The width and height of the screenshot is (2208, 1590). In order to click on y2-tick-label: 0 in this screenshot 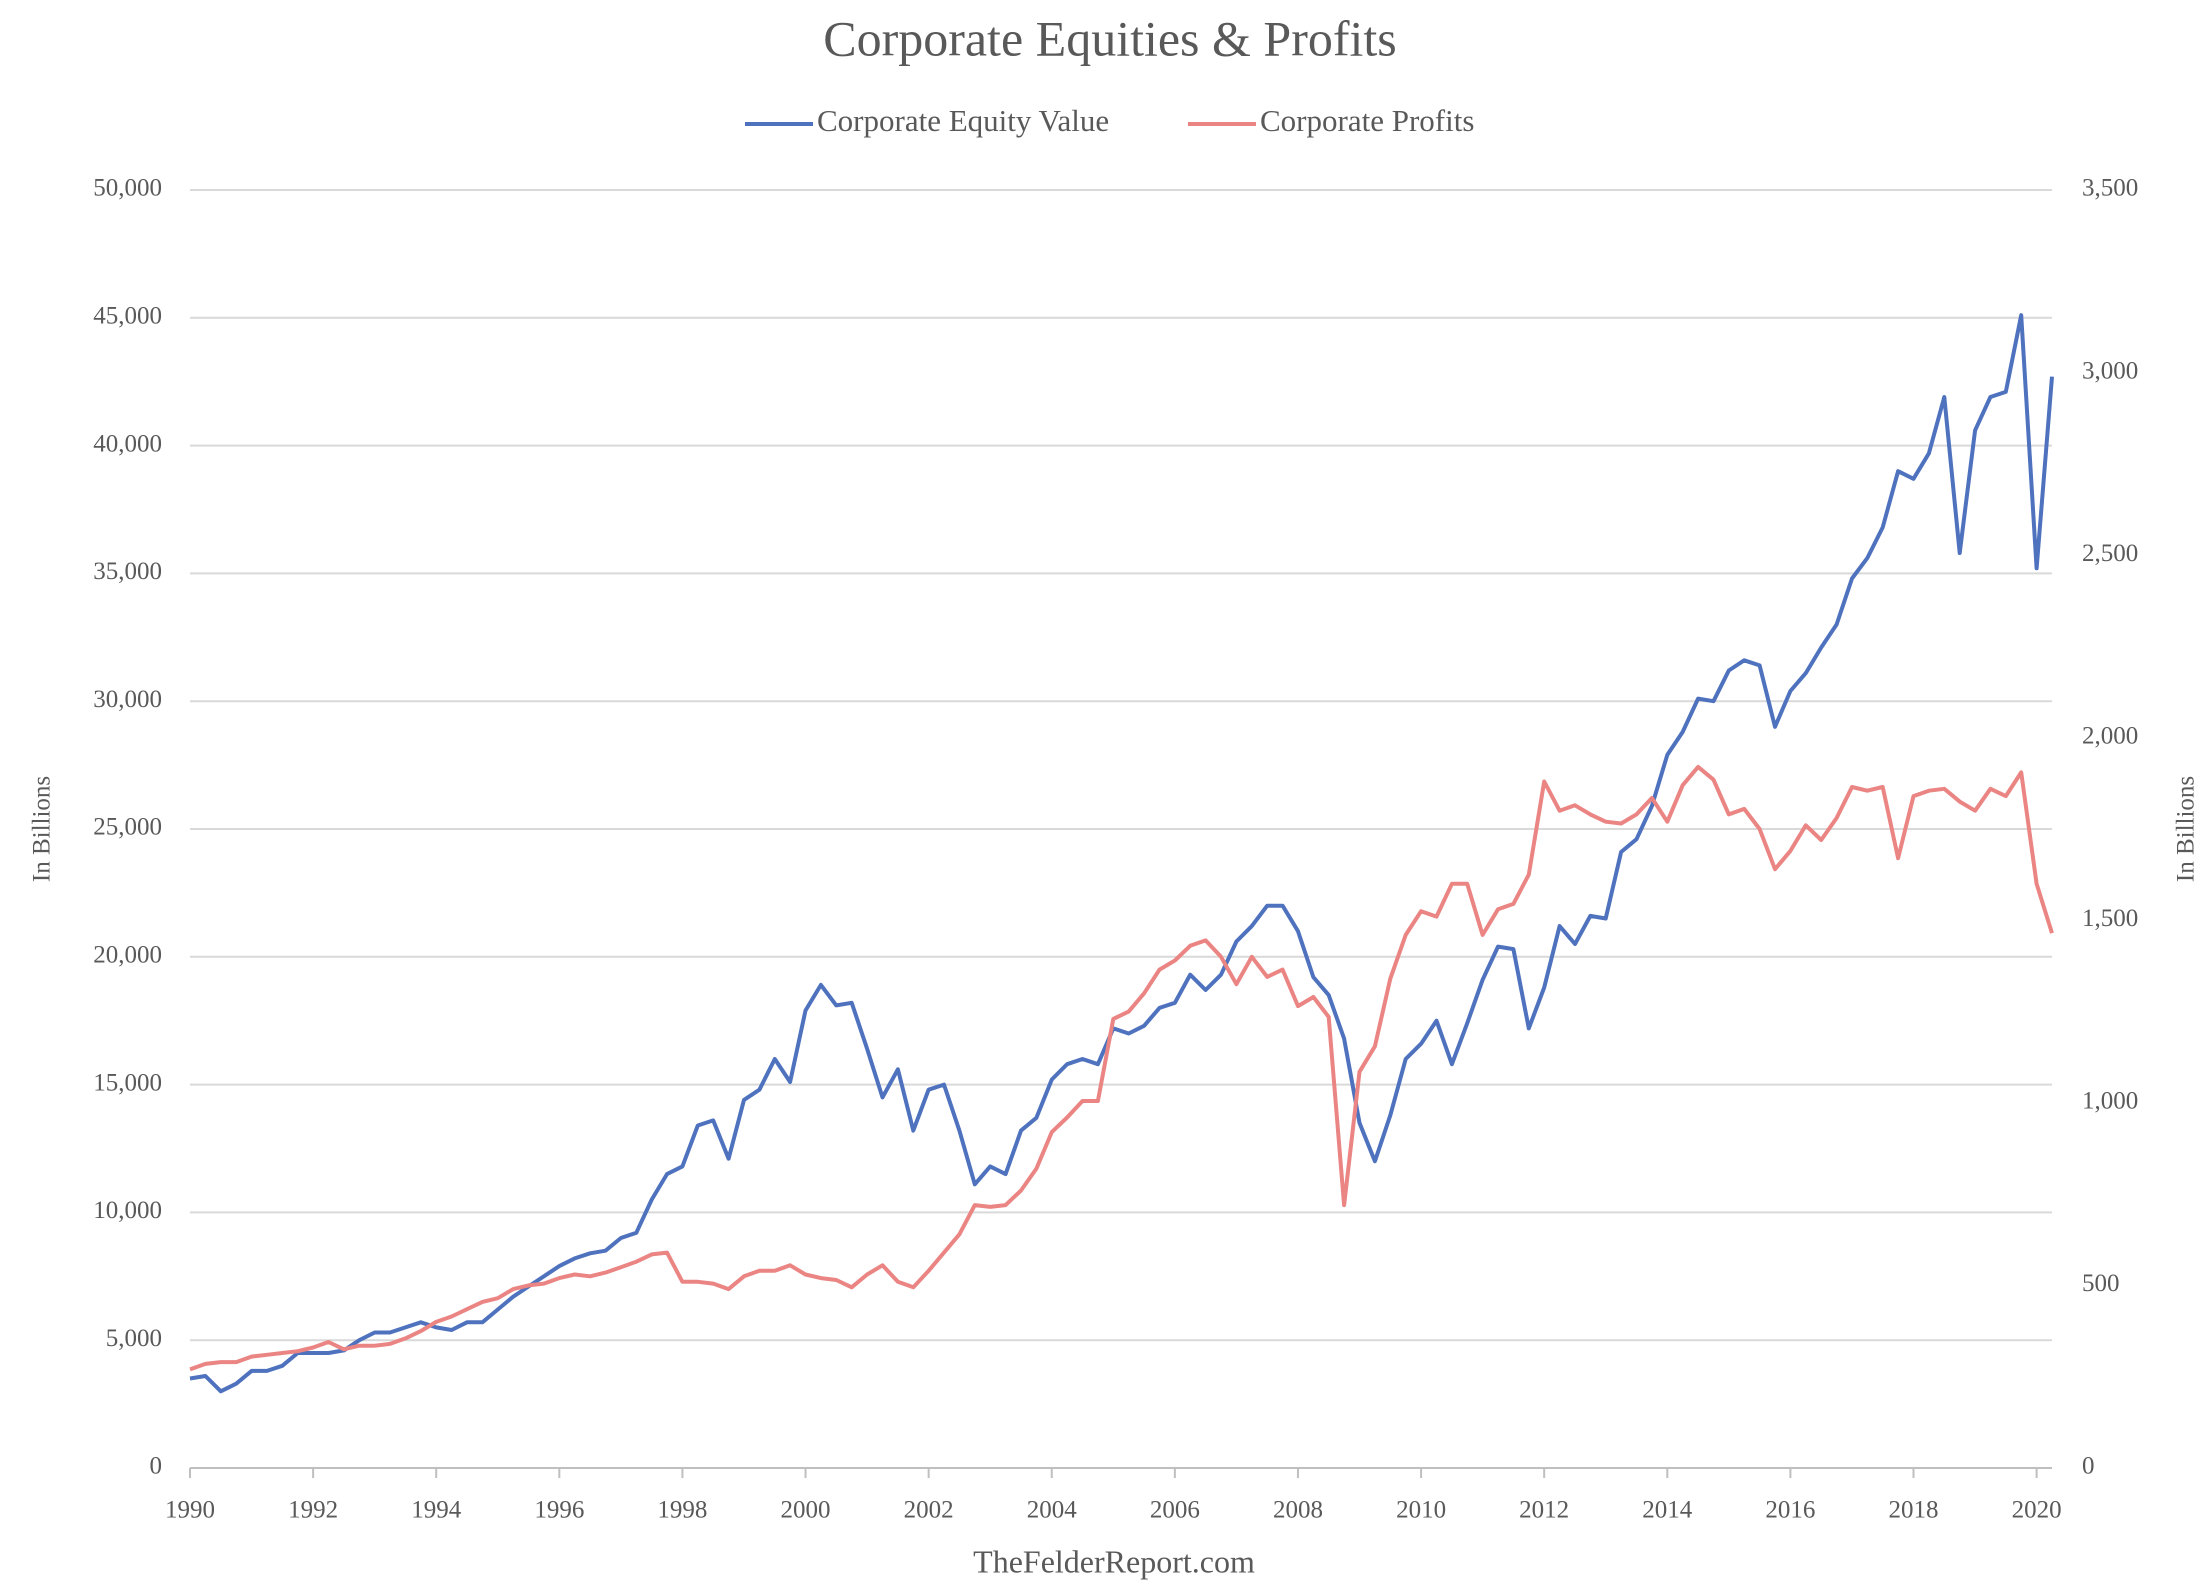, I will do `click(2088, 1466)`.